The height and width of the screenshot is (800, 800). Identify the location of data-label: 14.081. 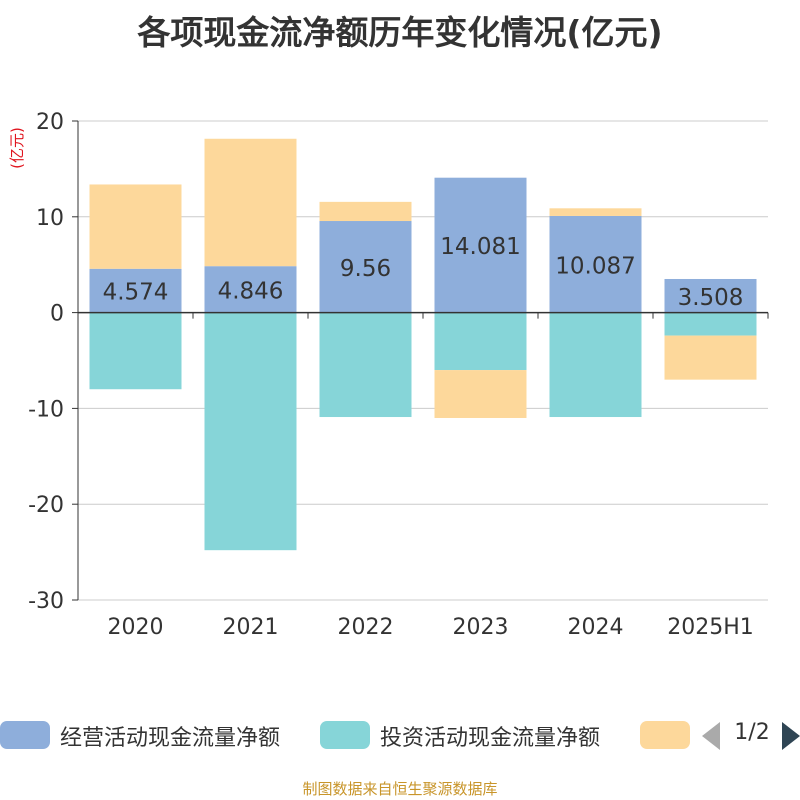
(480, 247).